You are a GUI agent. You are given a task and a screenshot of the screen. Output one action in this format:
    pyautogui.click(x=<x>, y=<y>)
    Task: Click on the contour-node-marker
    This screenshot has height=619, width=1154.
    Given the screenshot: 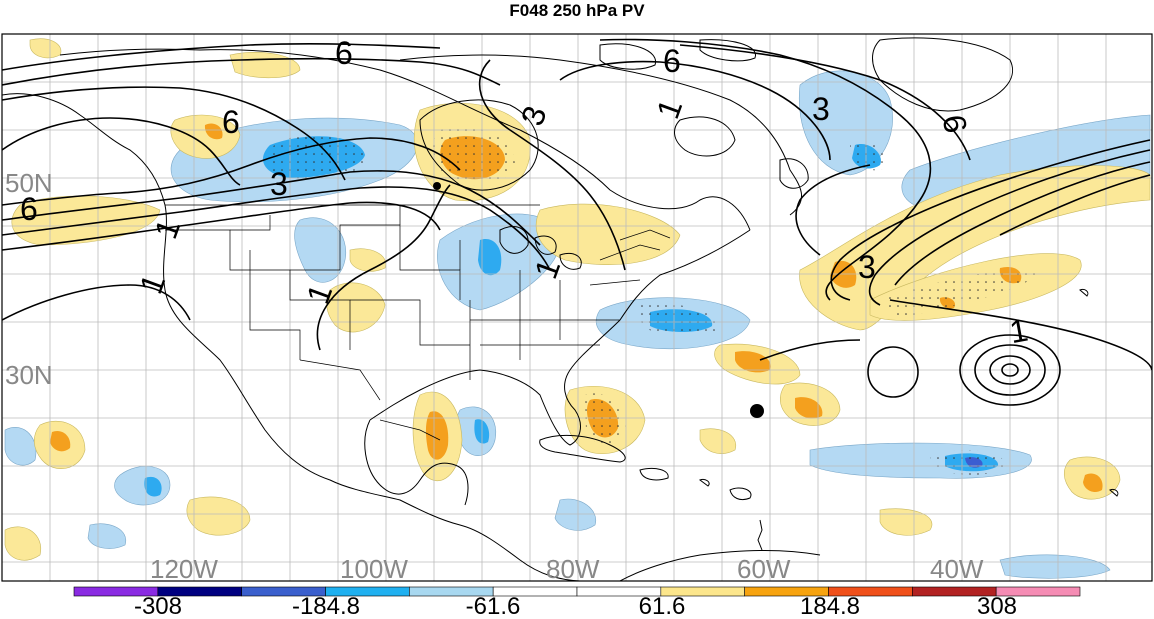 What is the action you would take?
    pyautogui.click(x=437, y=186)
    